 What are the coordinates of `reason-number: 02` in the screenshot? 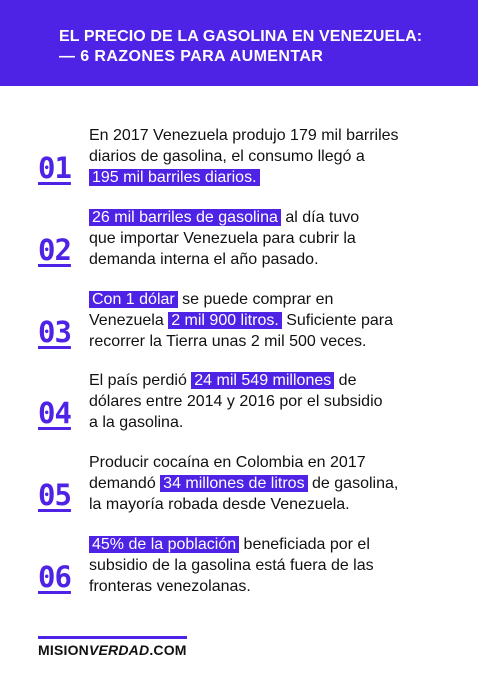 It's located at (55, 250).